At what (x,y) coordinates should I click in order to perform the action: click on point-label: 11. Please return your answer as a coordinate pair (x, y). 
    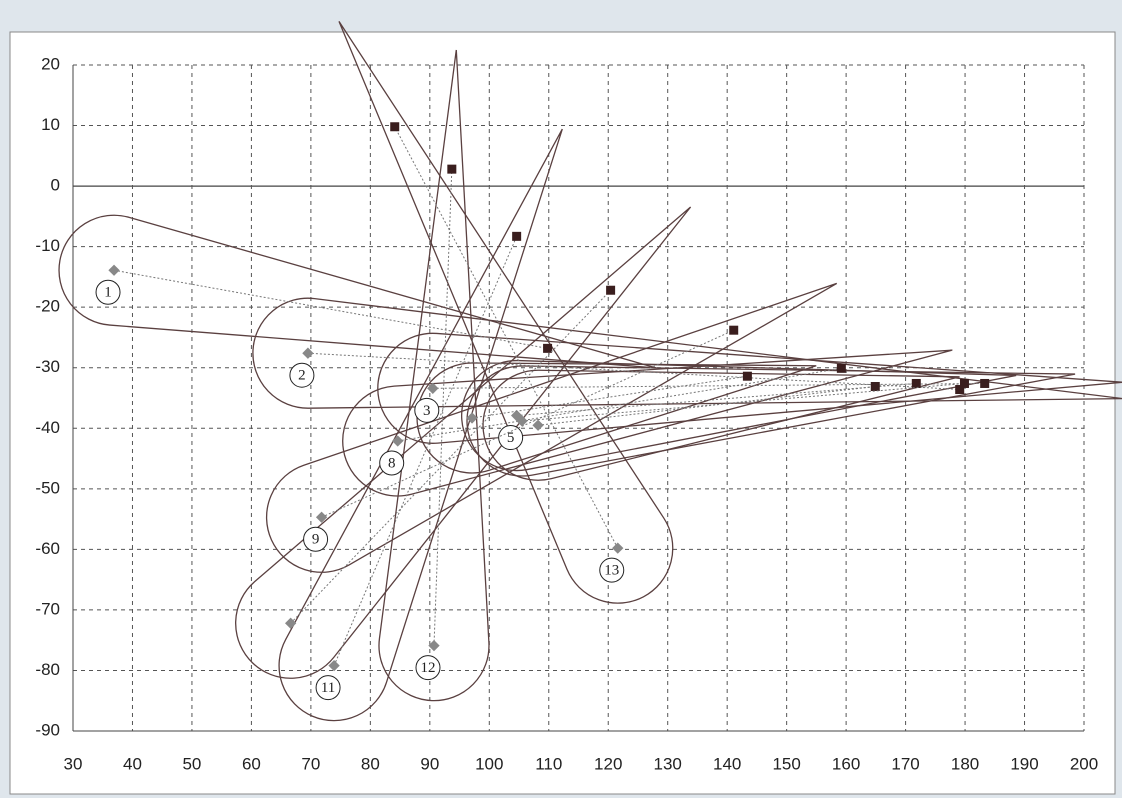
    Looking at the image, I should click on (328, 688).